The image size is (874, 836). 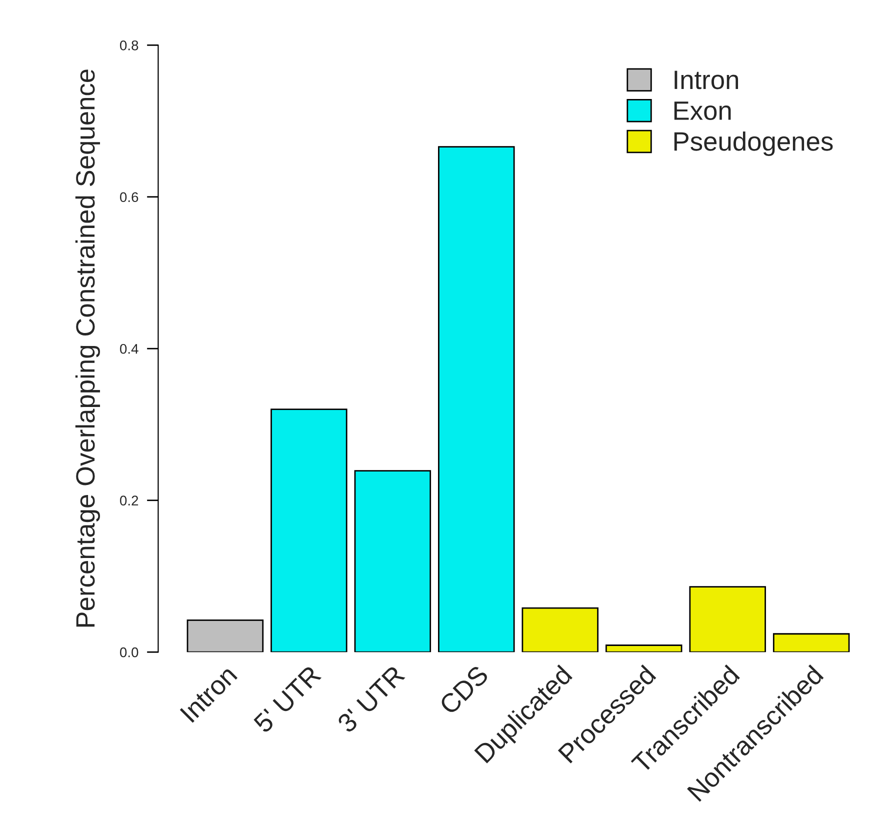 What do you see at coordinates (129, 197) in the screenshot?
I see `y-tick-label: 0.6` at bounding box center [129, 197].